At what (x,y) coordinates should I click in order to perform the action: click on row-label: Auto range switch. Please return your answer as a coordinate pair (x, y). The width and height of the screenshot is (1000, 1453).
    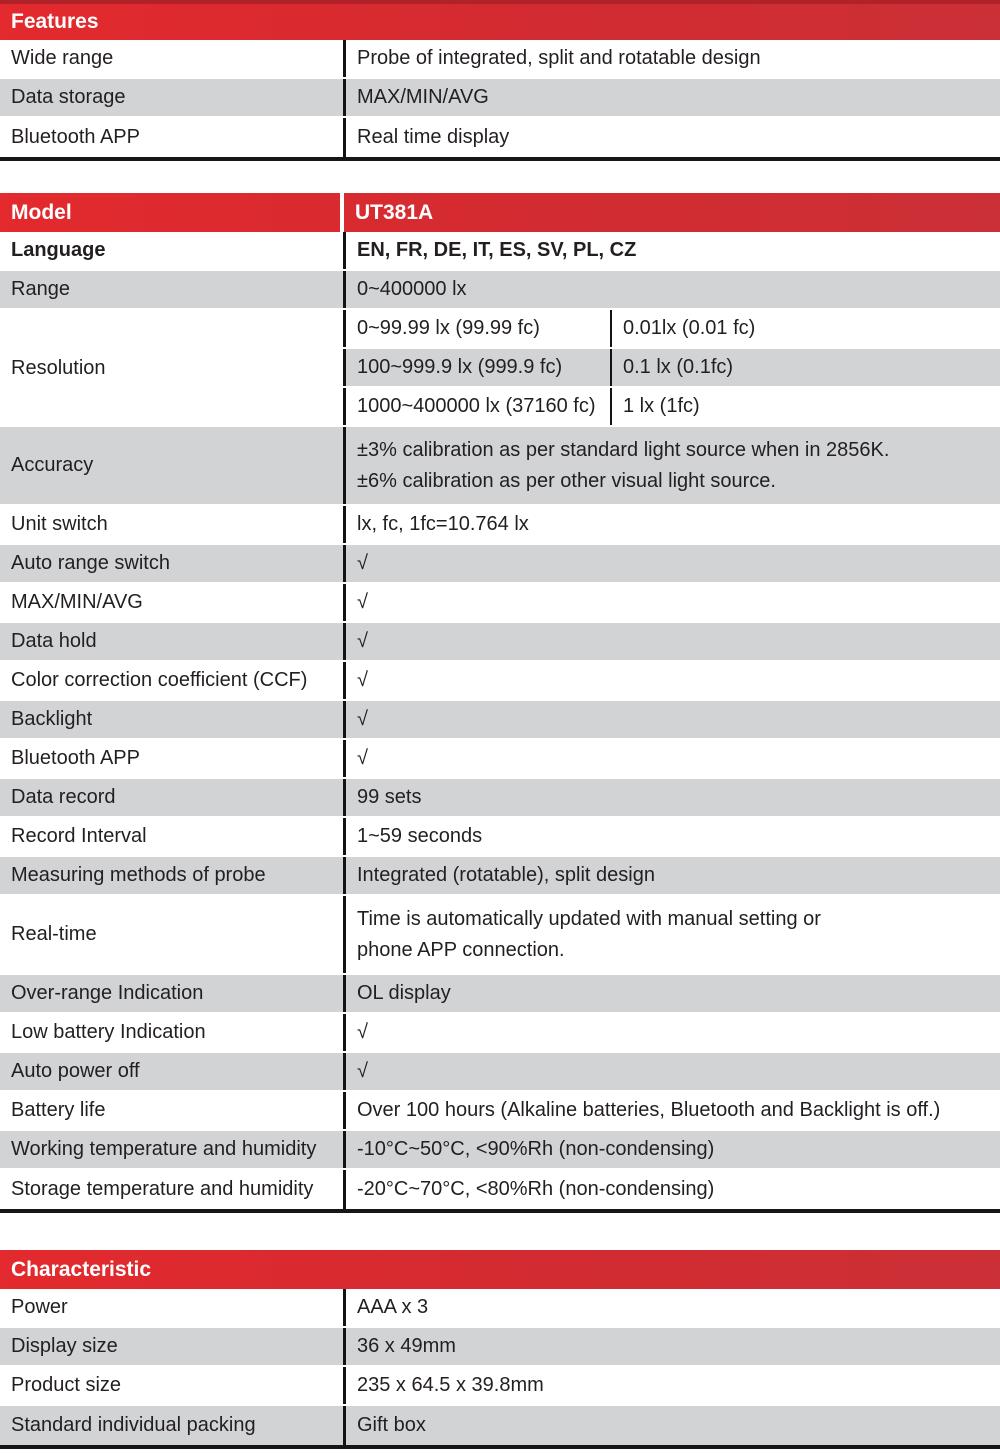
    Looking at the image, I should click on (90, 563).